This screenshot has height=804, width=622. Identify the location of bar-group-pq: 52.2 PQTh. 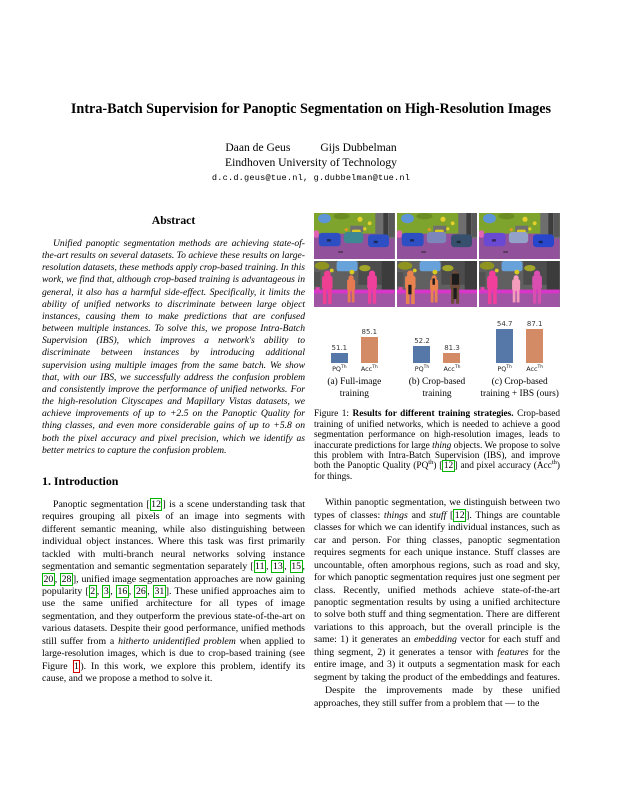
(422, 355).